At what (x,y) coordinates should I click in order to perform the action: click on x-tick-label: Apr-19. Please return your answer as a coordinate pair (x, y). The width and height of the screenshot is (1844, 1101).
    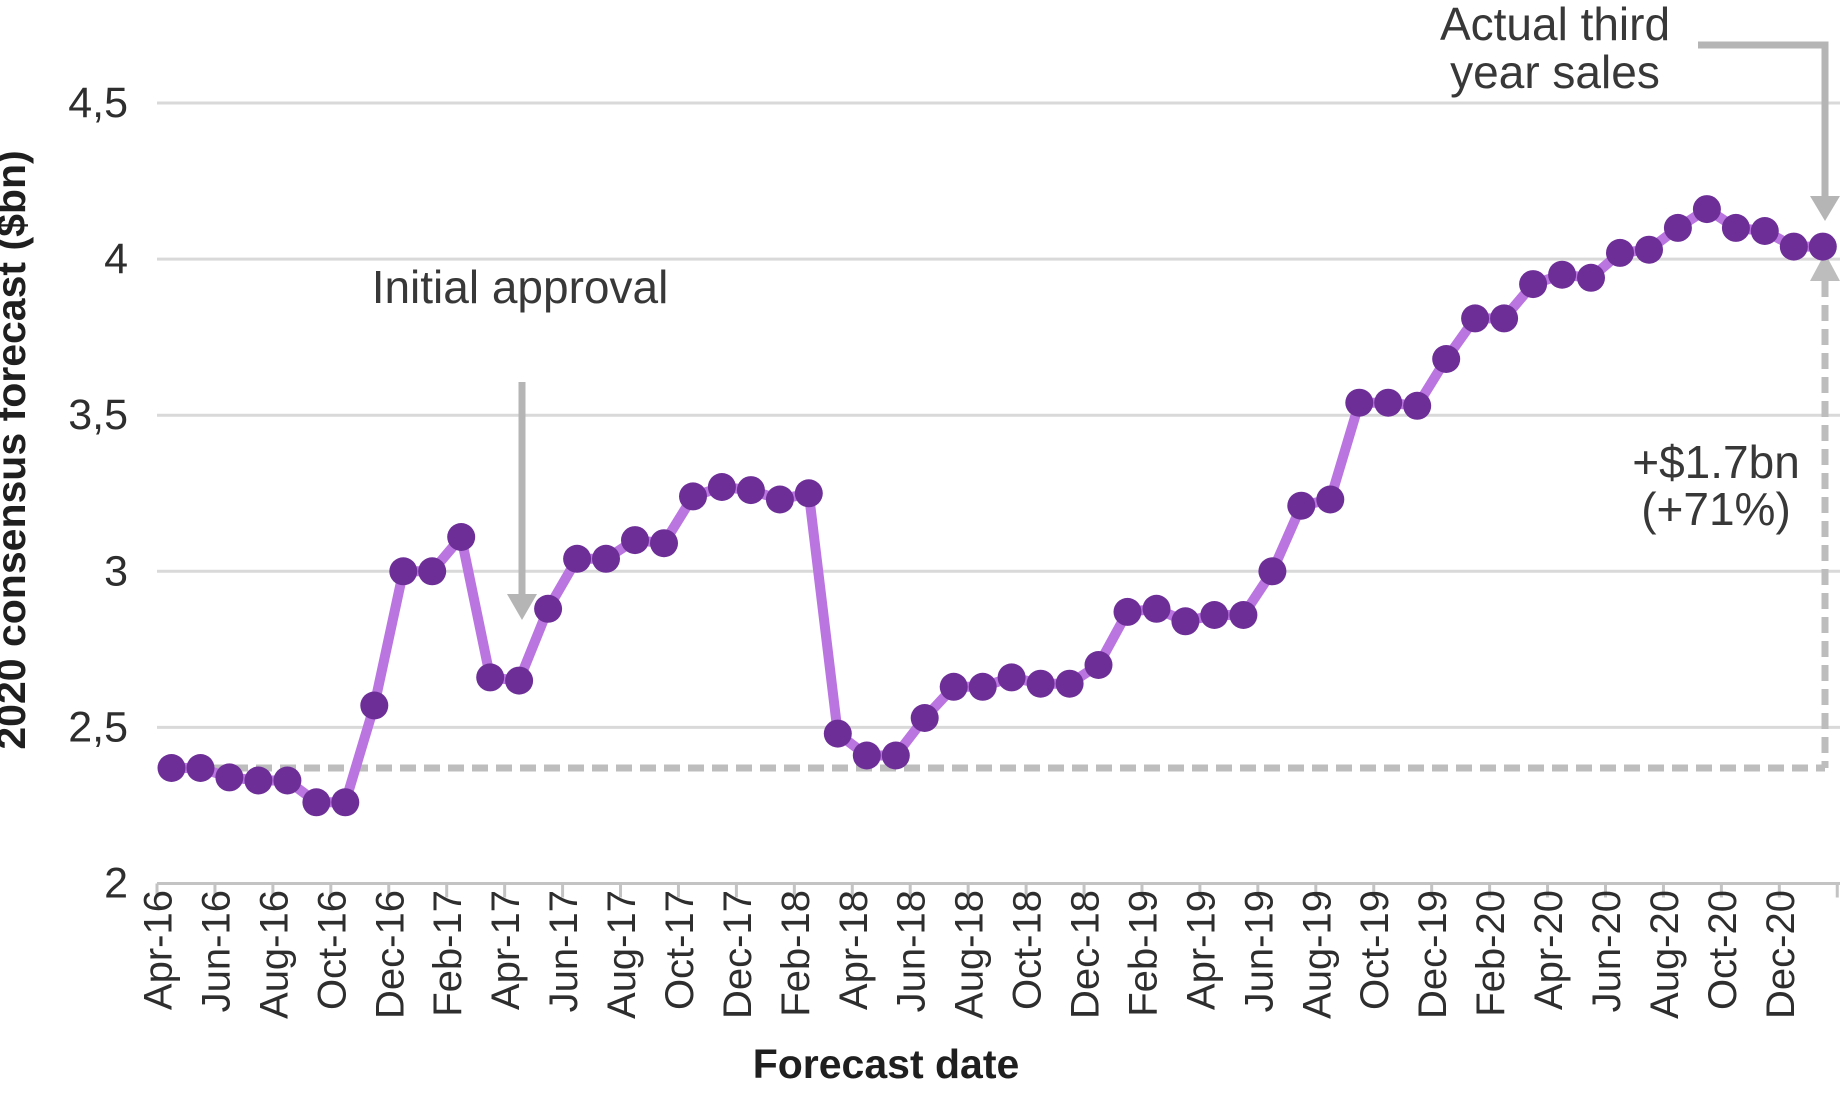
    Looking at the image, I should click on (1201, 950).